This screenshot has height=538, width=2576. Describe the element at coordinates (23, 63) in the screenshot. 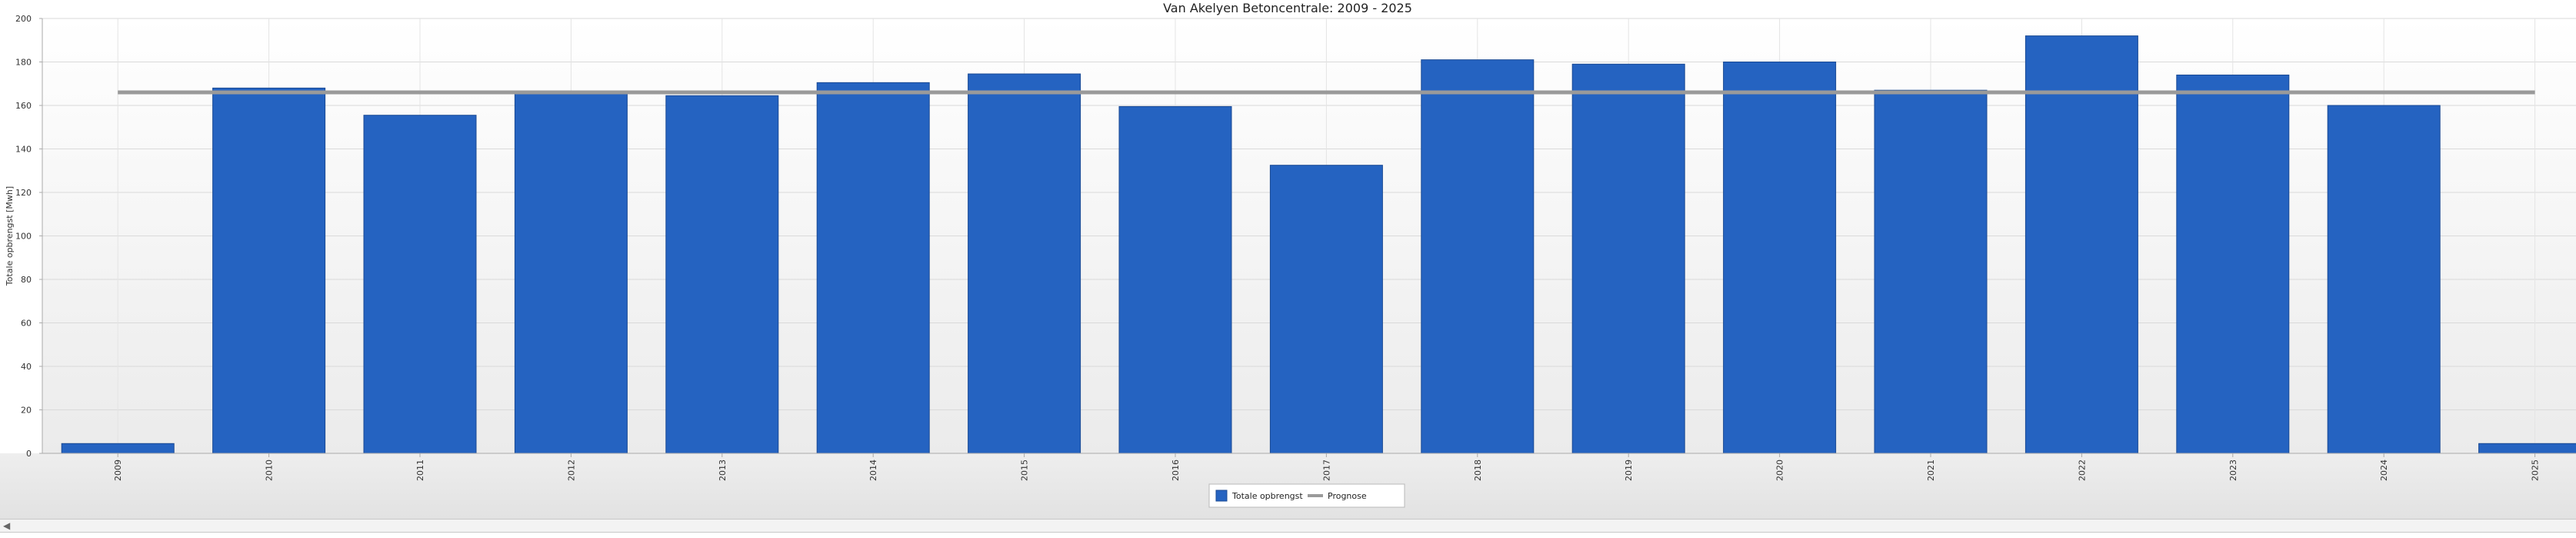

I see `y-tick-label: 180` at that location.